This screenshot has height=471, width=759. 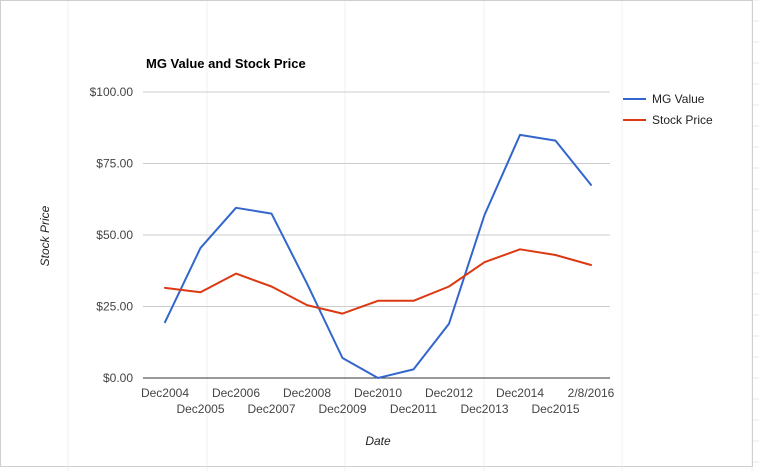 What do you see at coordinates (271, 409) in the screenshot?
I see `x-tick-label: Dec2007` at bounding box center [271, 409].